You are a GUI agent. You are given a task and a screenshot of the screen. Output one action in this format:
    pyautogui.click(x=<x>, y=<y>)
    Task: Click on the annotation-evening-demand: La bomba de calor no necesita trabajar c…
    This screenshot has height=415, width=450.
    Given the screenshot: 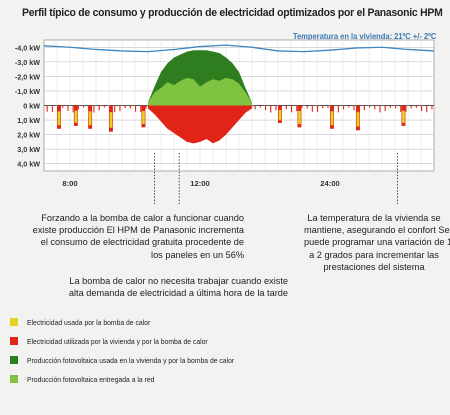 What is the action you would take?
    pyautogui.click(x=156, y=287)
    